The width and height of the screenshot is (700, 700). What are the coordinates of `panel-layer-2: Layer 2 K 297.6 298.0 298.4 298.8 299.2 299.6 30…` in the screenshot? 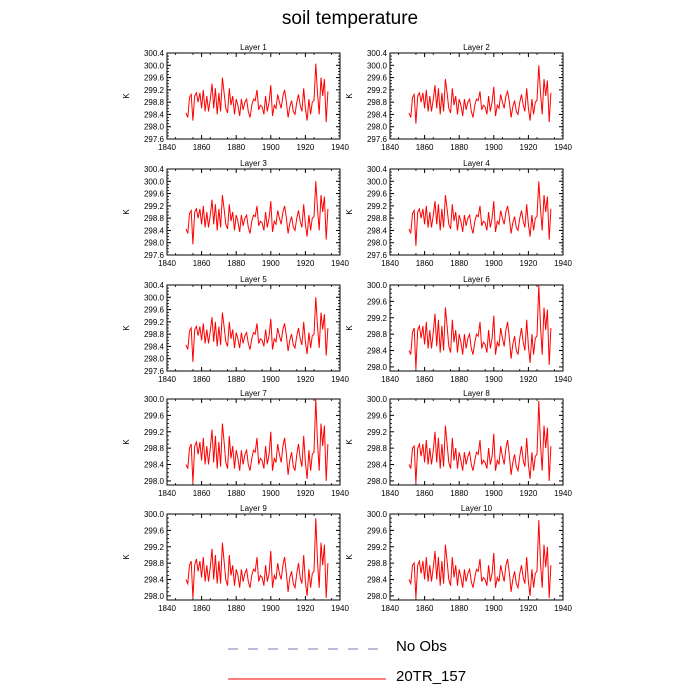 It's located at (458, 97).